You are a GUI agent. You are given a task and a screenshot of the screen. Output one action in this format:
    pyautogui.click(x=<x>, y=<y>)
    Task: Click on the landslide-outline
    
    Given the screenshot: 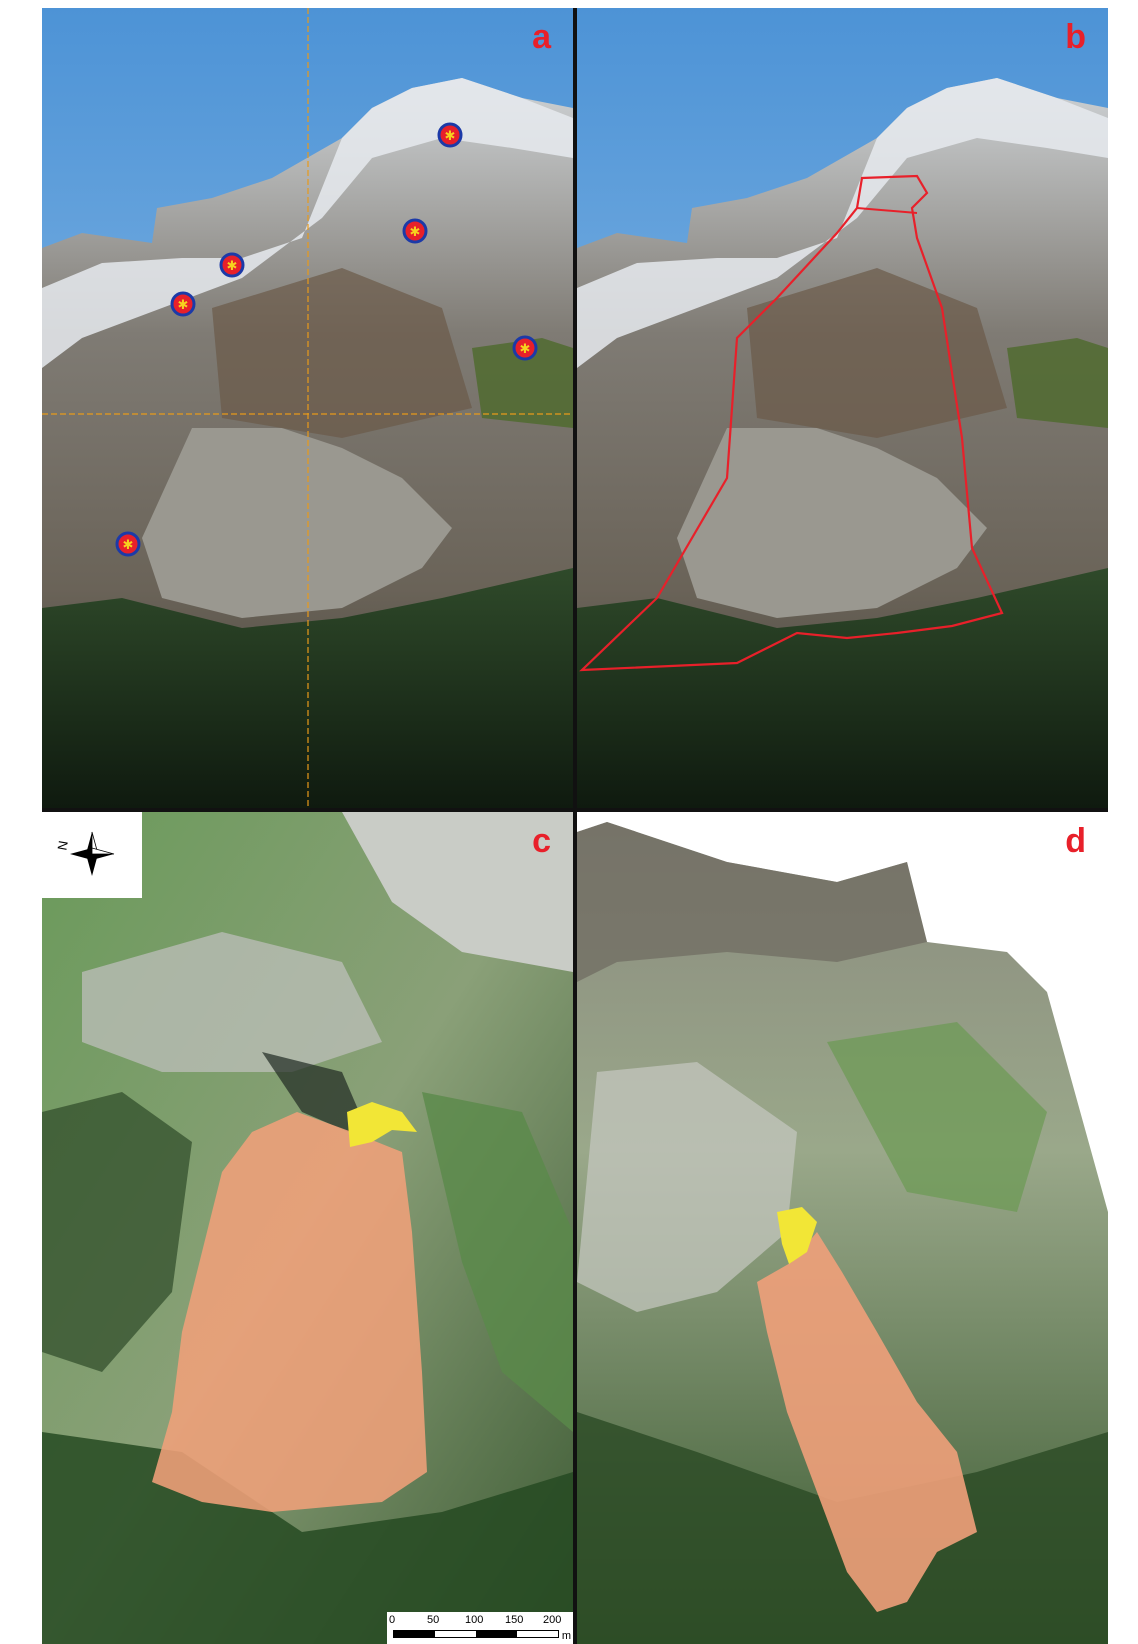 What is the action you would take?
    pyautogui.click(x=791, y=423)
    